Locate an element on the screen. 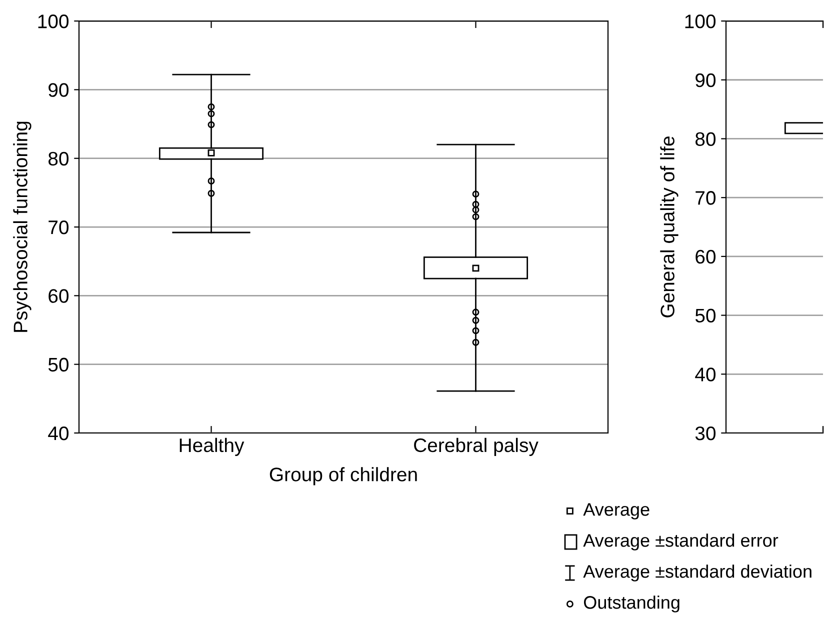  text: Average ±standard error is located at coordinates (680, 542).